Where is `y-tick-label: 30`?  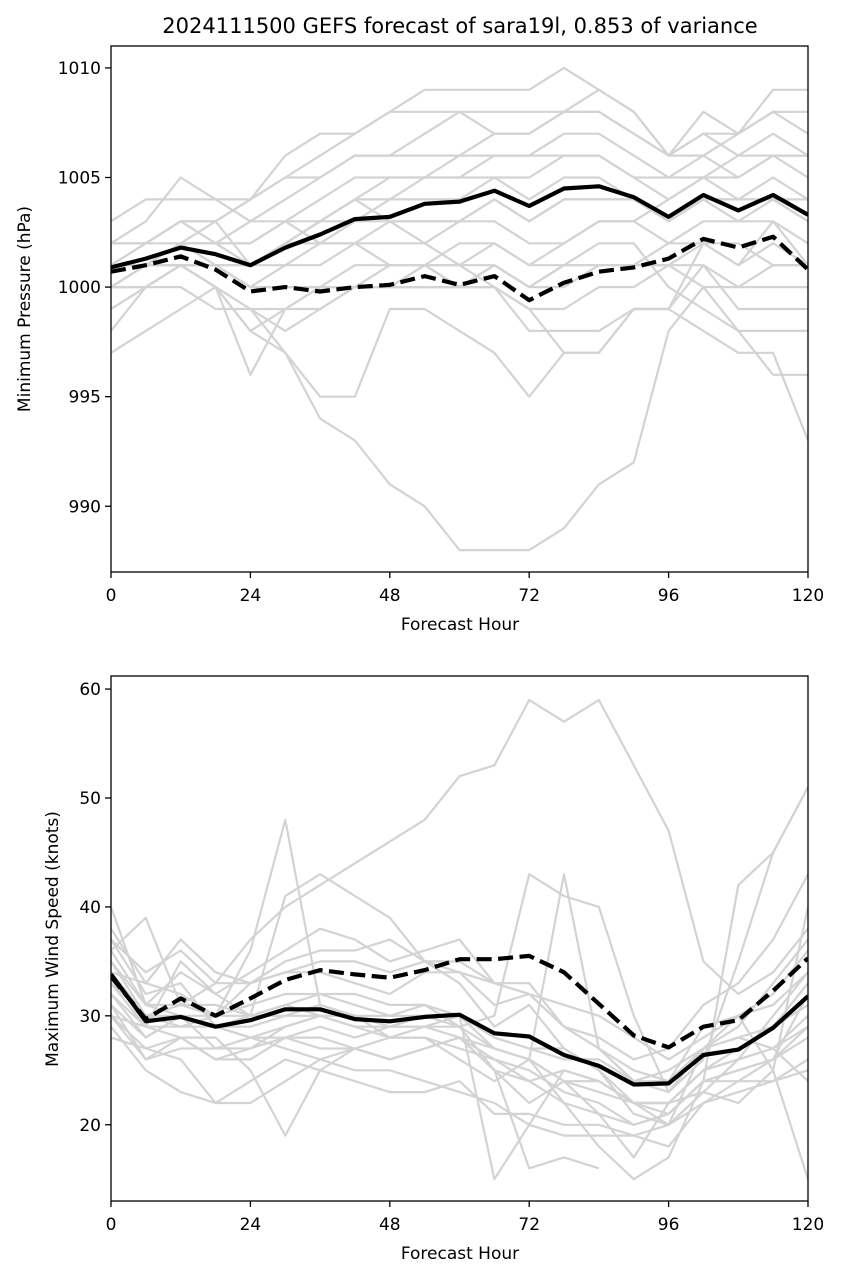
y-tick-label: 30 is located at coordinates (90, 1017).